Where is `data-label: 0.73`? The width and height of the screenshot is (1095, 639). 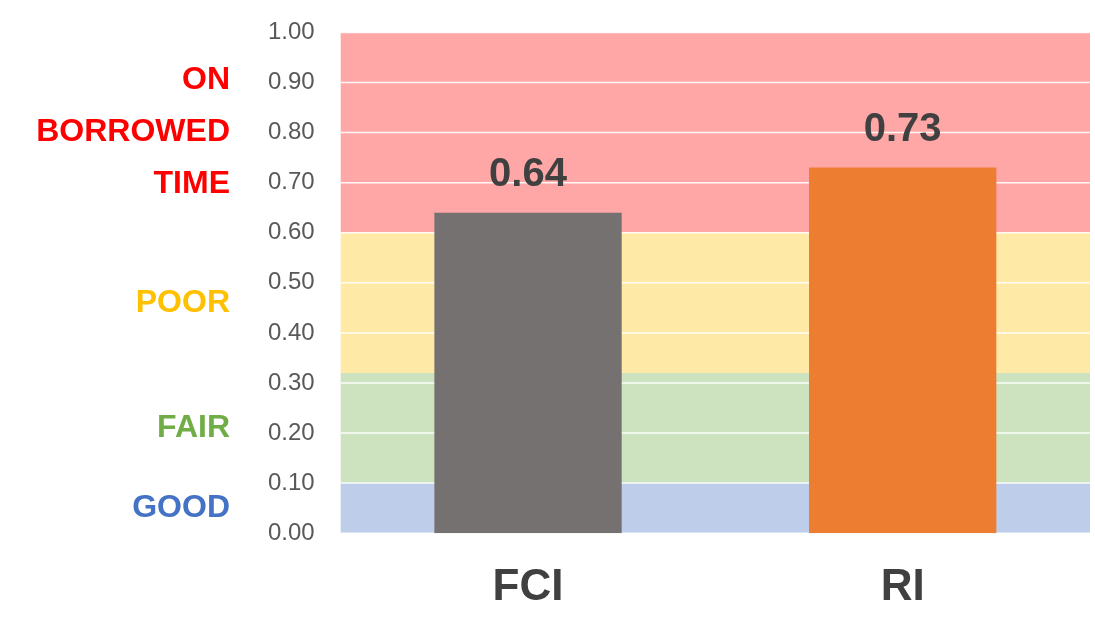 data-label: 0.73 is located at coordinates (902, 126).